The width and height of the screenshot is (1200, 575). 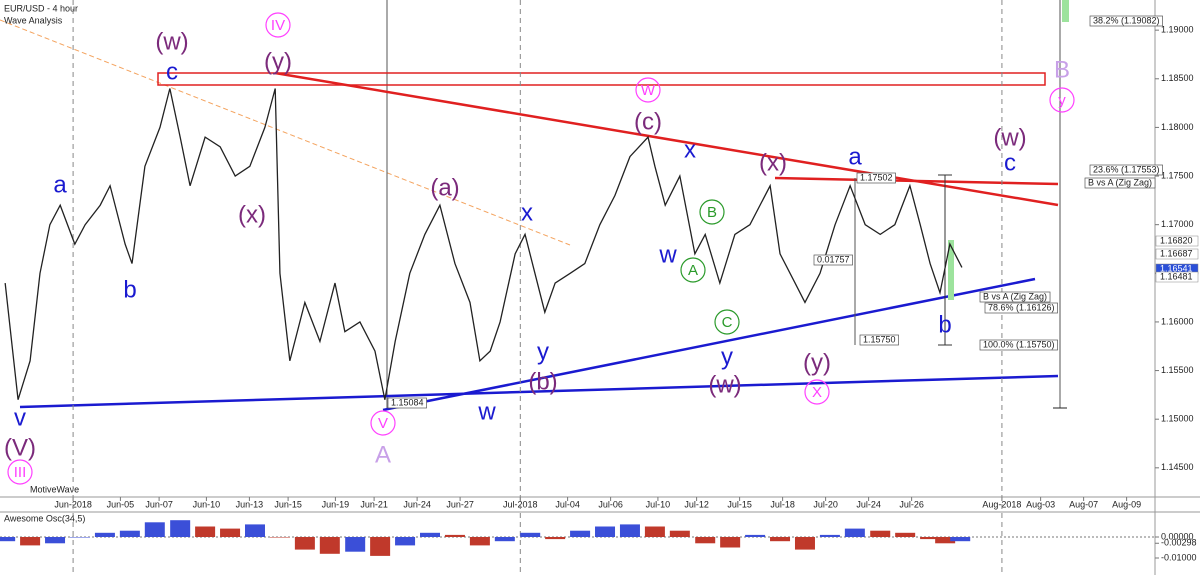 I want to click on wave-label: (c), so click(x=648, y=121).